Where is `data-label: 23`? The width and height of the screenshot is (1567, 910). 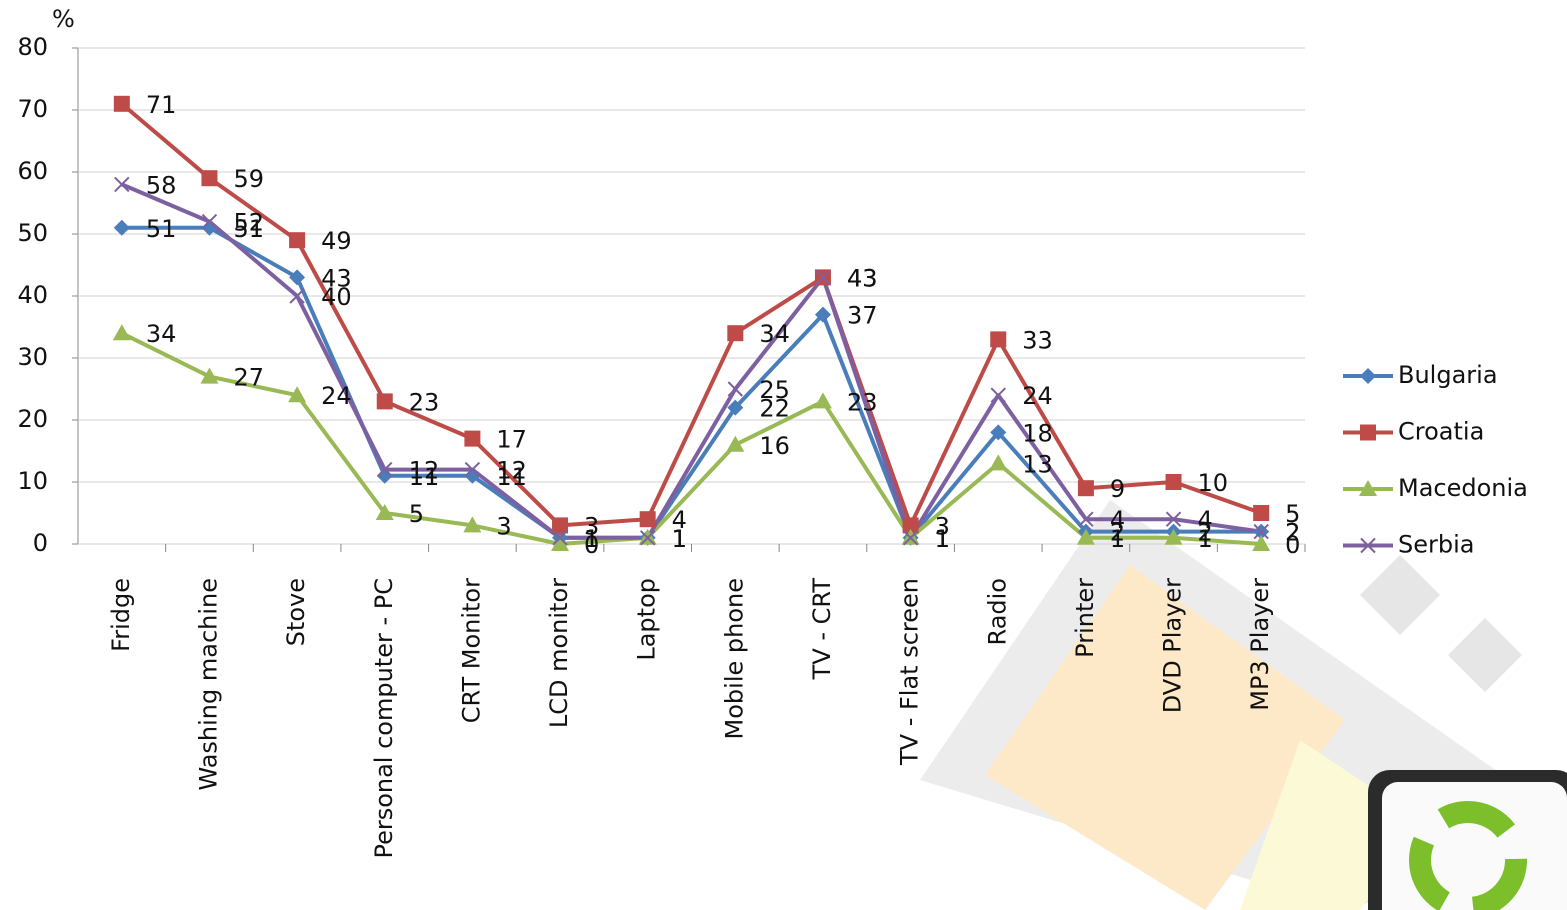 data-label: 23 is located at coordinates (424, 402).